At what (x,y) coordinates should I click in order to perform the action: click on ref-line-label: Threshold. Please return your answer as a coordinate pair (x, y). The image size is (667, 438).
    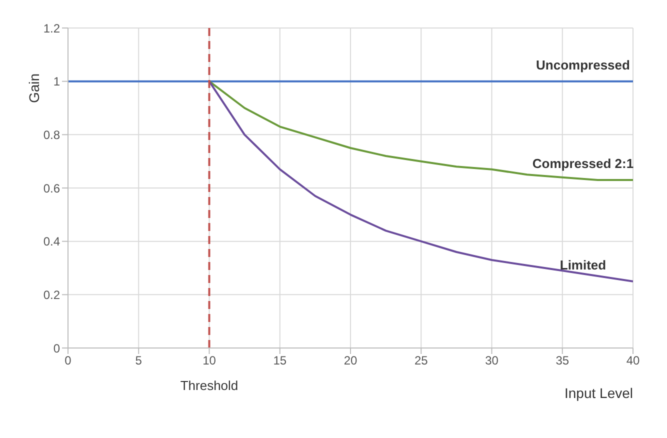
    Looking at the image, I should click on (209, 385).